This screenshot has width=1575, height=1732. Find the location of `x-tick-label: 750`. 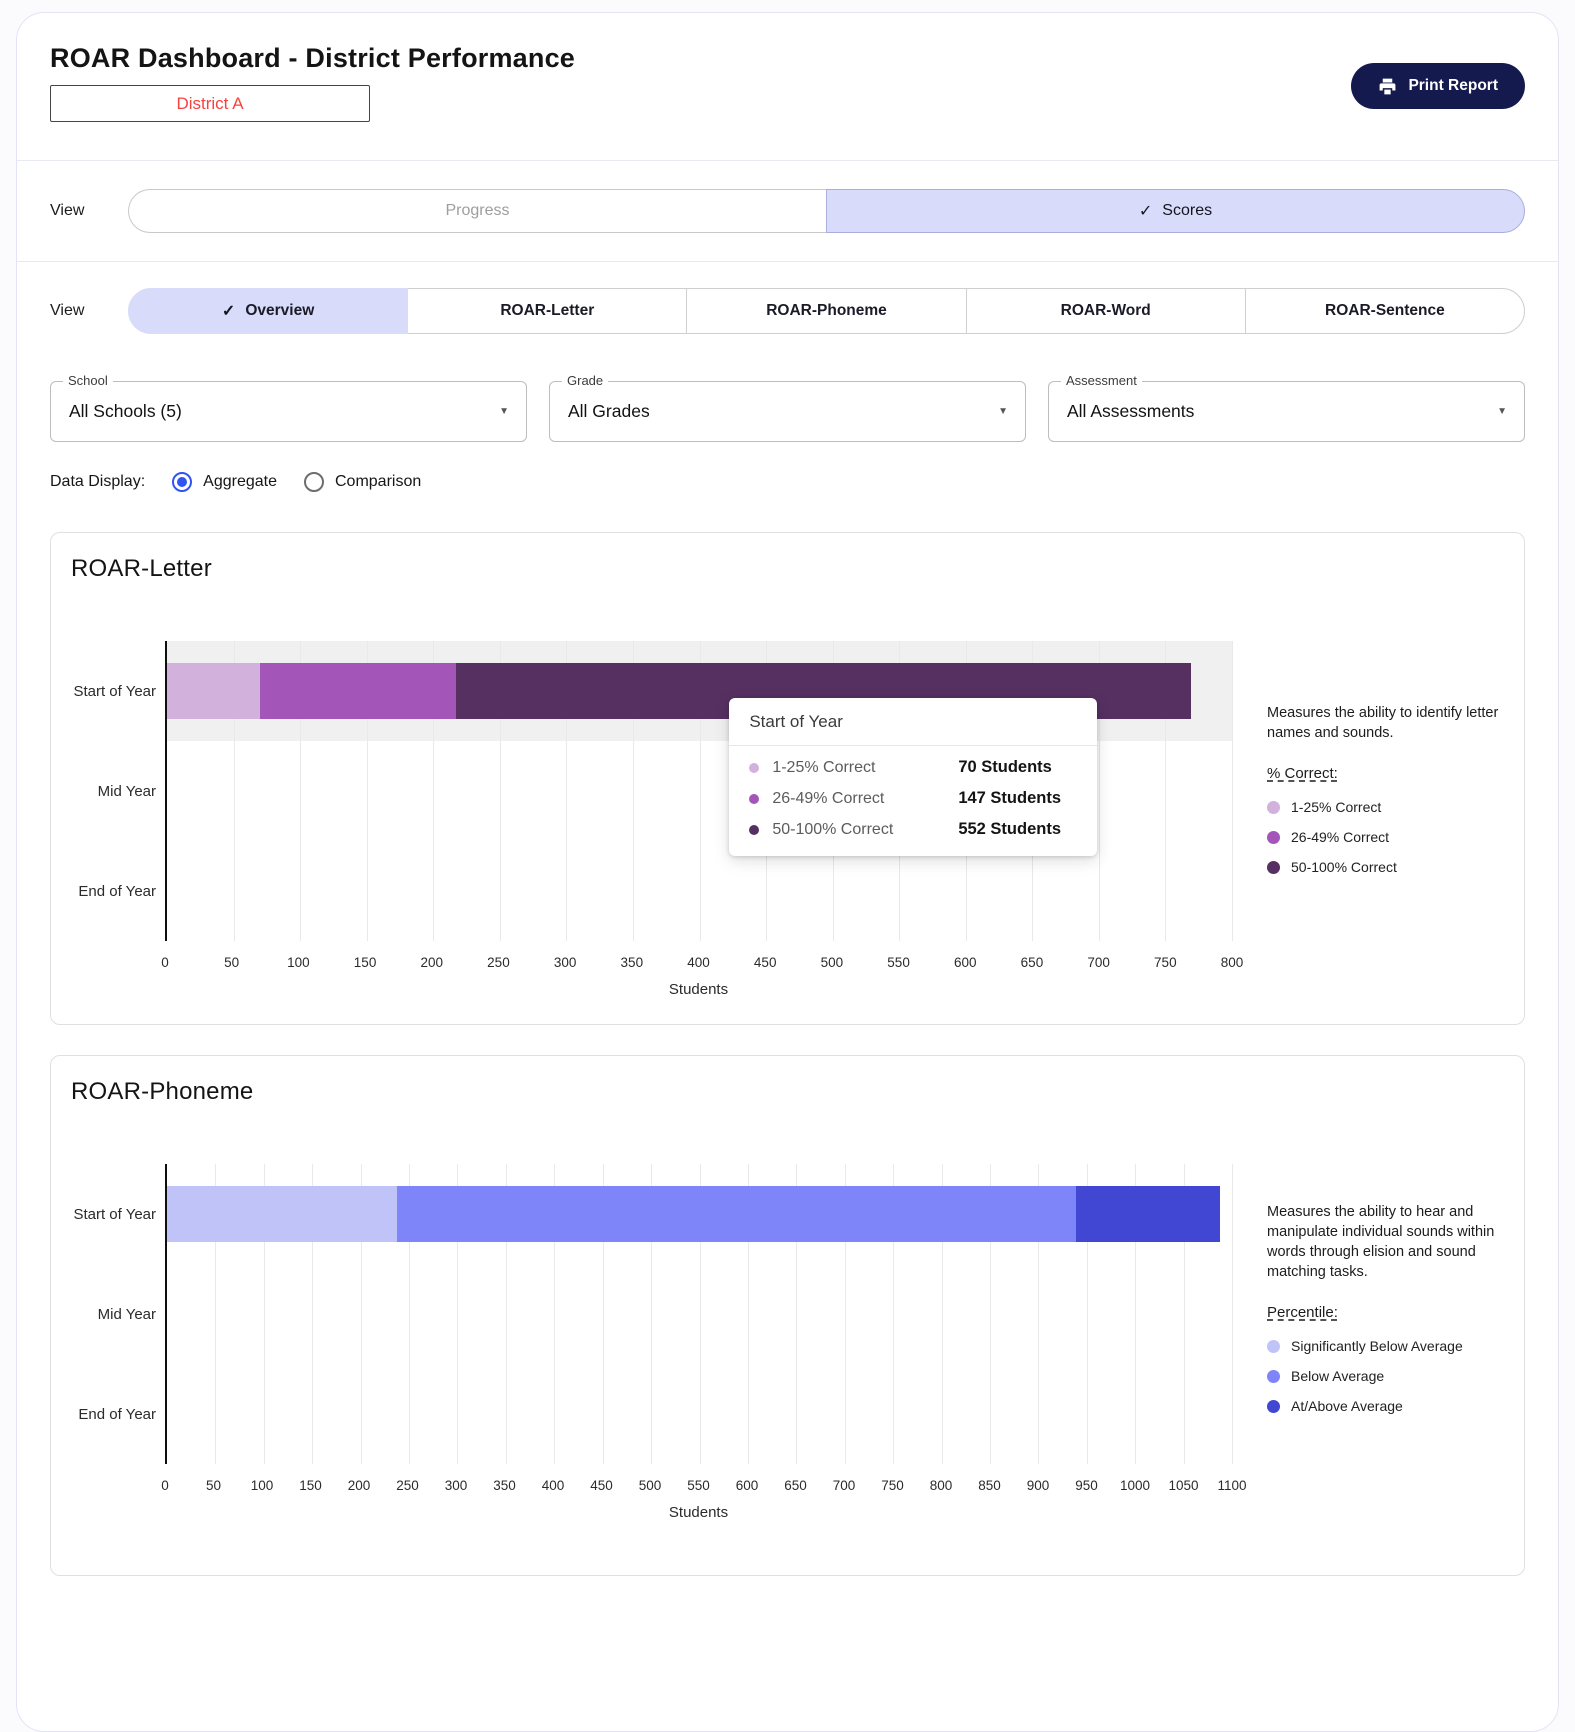

x-tick-label: 750 is located at coordinates (892, 1485).